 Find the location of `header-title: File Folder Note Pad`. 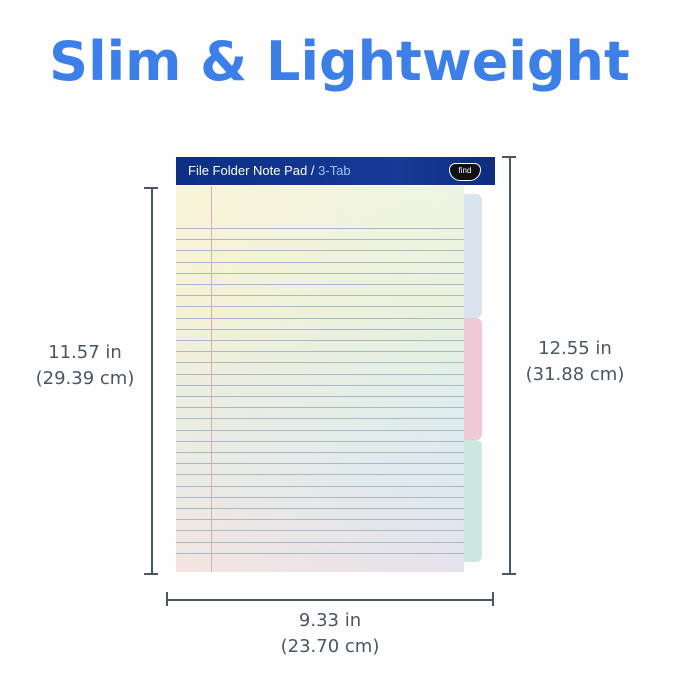

header-title: File Folder Note Pad is located at coordinates (248, 170).